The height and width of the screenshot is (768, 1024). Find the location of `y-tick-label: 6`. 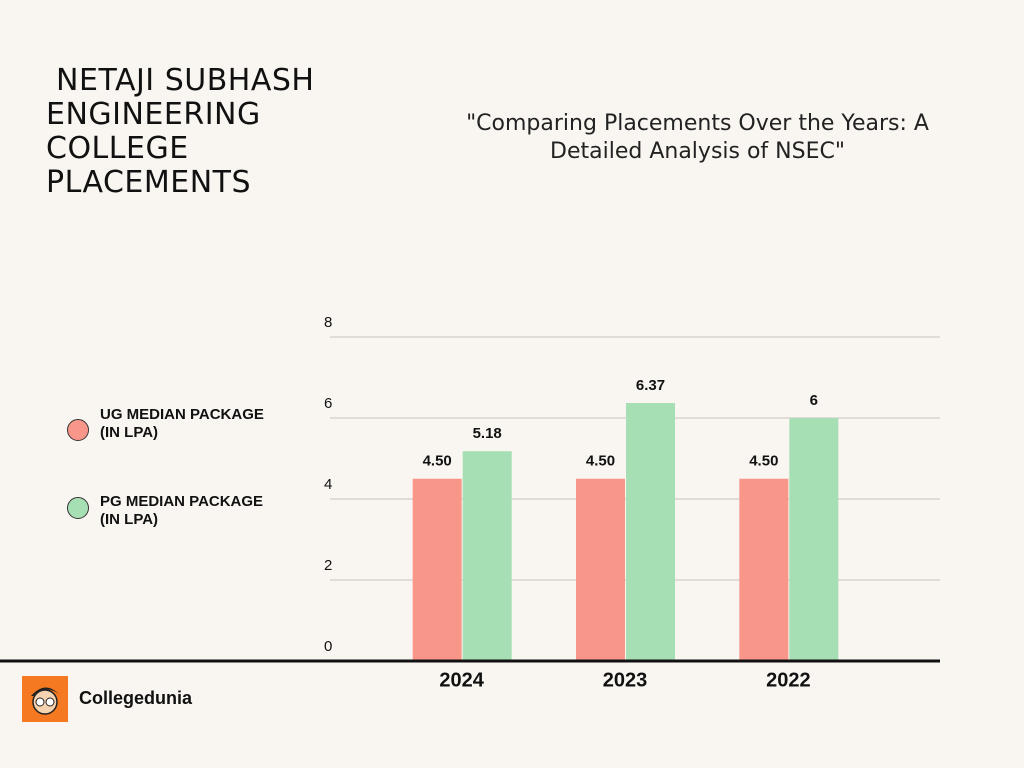

y-tick-label: 6 is located at coordinates (328, 403).